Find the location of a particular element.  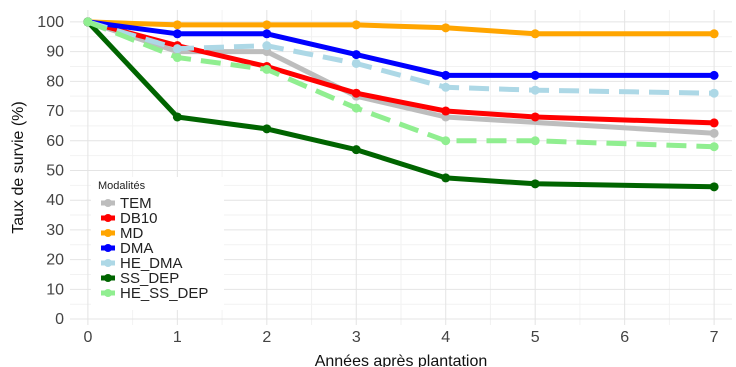

legend-item: HE_SS_DEP is located at coordinates (154, 293).